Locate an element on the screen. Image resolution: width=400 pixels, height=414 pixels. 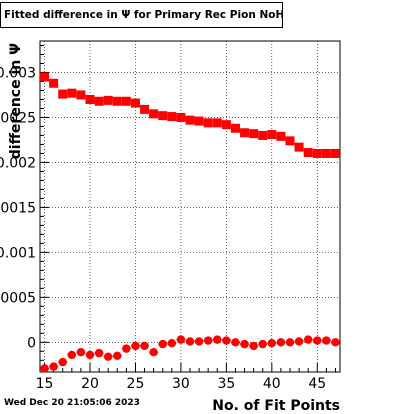
x-tick-labels: 15 20 25 30 35 40 45 is located at coordinates (181, 384).